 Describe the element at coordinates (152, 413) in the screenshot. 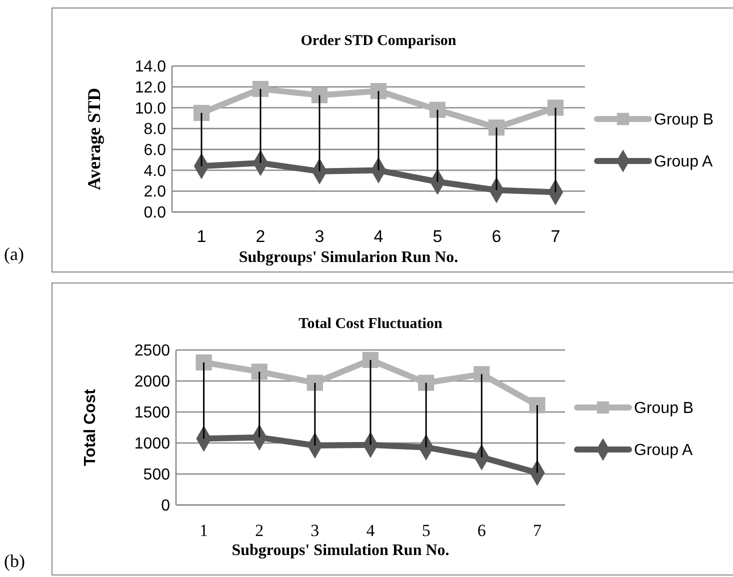

I see `y-tick-label: 1500` at that location.